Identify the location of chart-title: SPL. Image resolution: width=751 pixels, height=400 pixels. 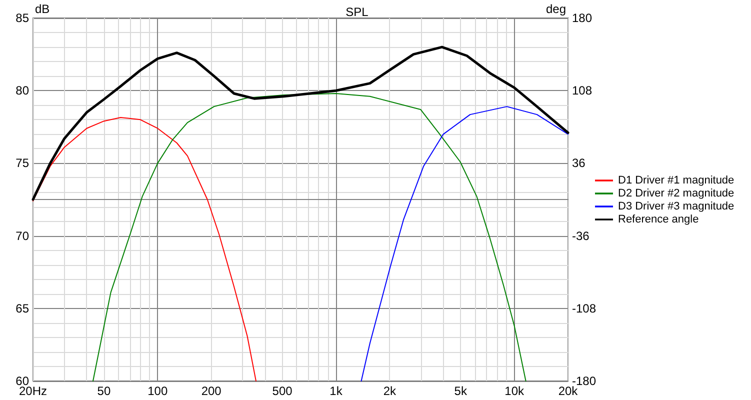
(357, 12).